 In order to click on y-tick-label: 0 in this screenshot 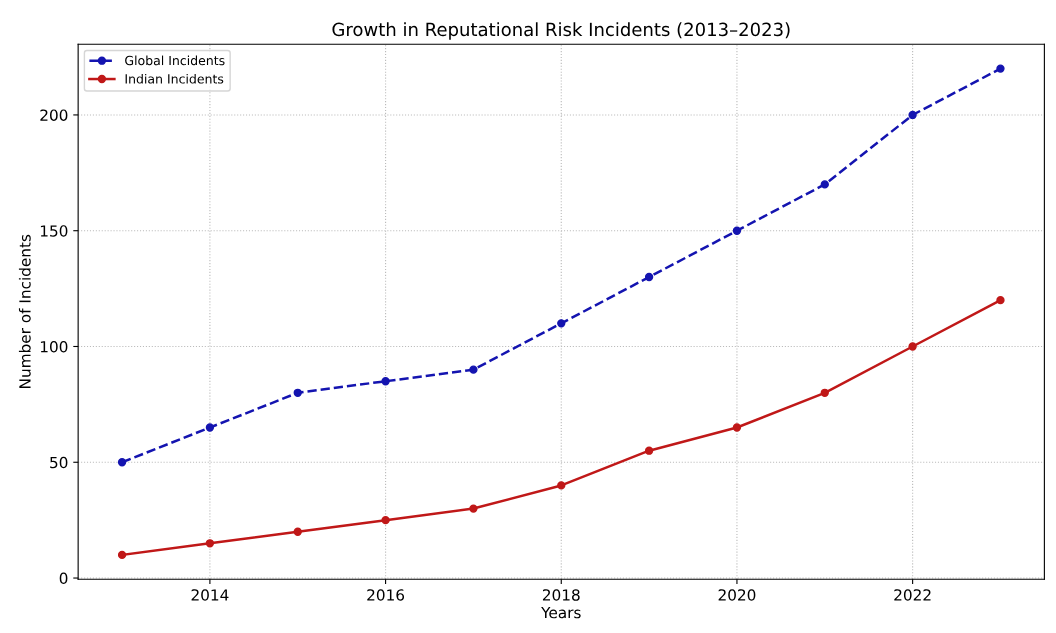, I will do `click(63, 578)`.